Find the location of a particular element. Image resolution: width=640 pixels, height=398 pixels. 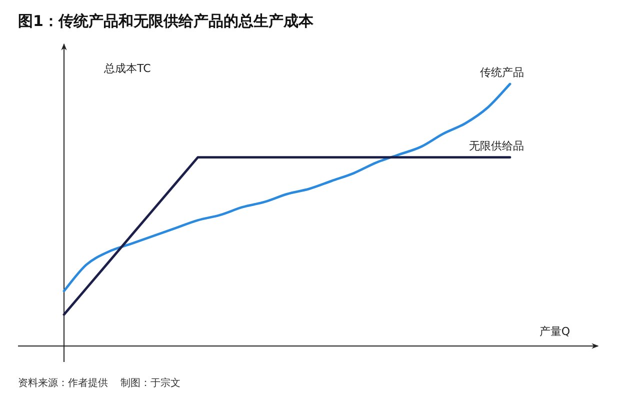

y-axis-title: 总成本TC is located at coordinates (127, 68).